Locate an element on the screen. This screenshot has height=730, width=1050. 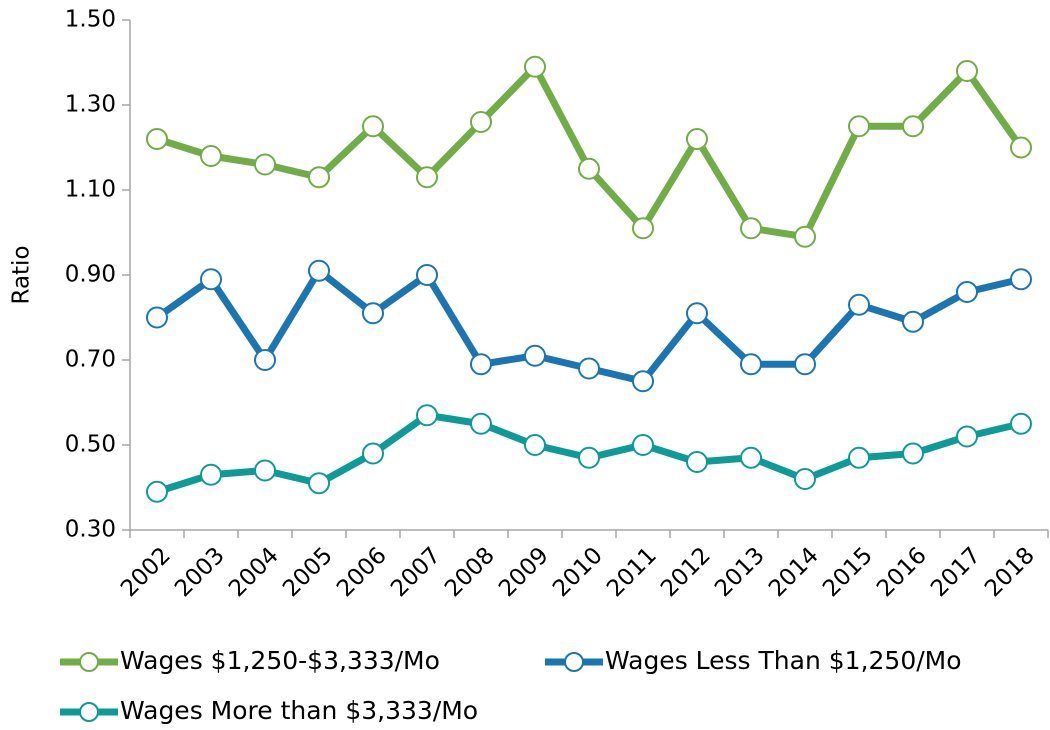
x-tick-label: 2007 is located at coordinates (416, 572).